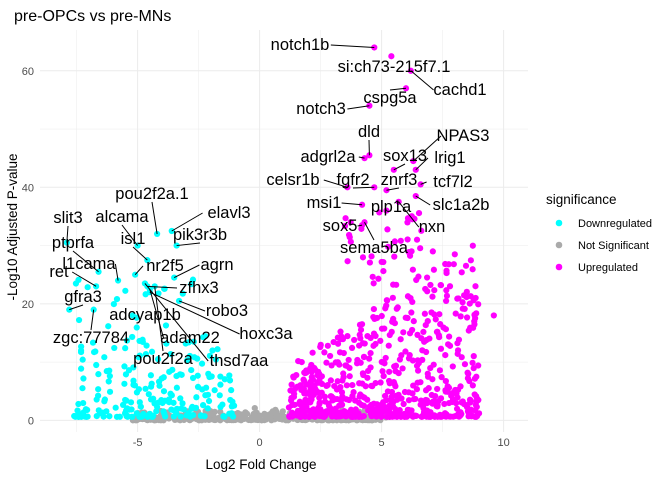 The height and width of the screenshot is (480, 672). Describe the element at coordinates (461, 205) in the screenshot. I see `gene-label: slc1a2b` at that location.